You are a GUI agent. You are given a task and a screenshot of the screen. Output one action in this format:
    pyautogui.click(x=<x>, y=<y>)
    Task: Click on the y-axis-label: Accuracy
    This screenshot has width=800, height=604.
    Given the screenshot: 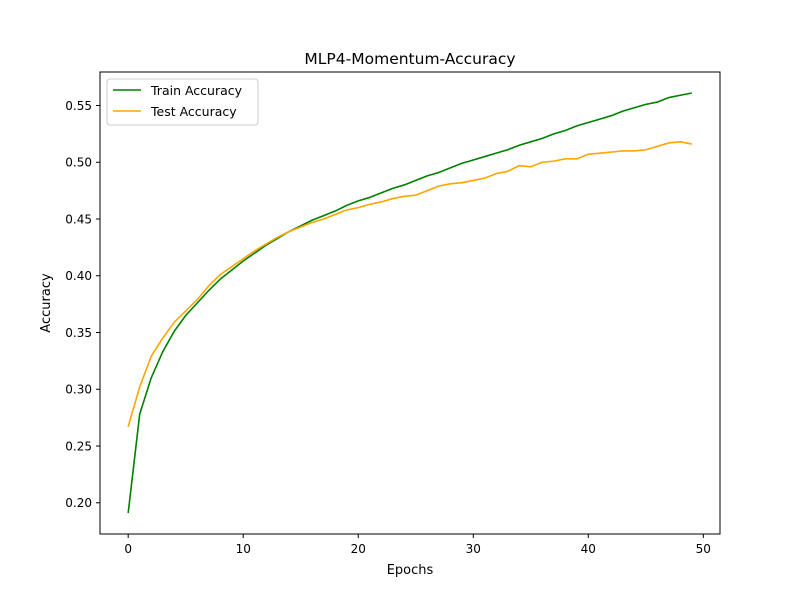 What is the action you would take?
    pyautogui.click(x=46, y=303)
    